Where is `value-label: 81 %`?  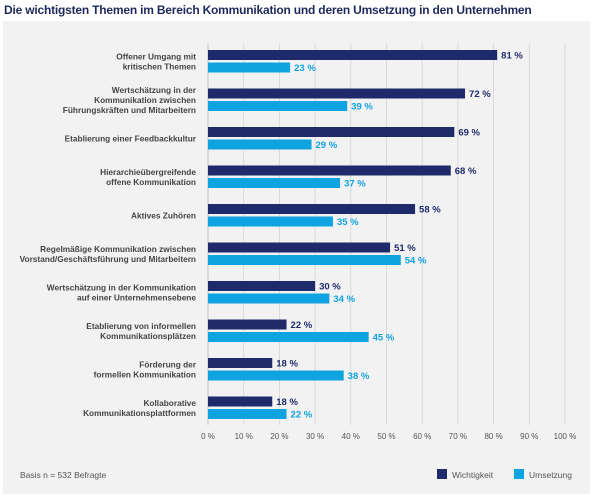
value-label: 81 % is located at coordinates (512, 56).